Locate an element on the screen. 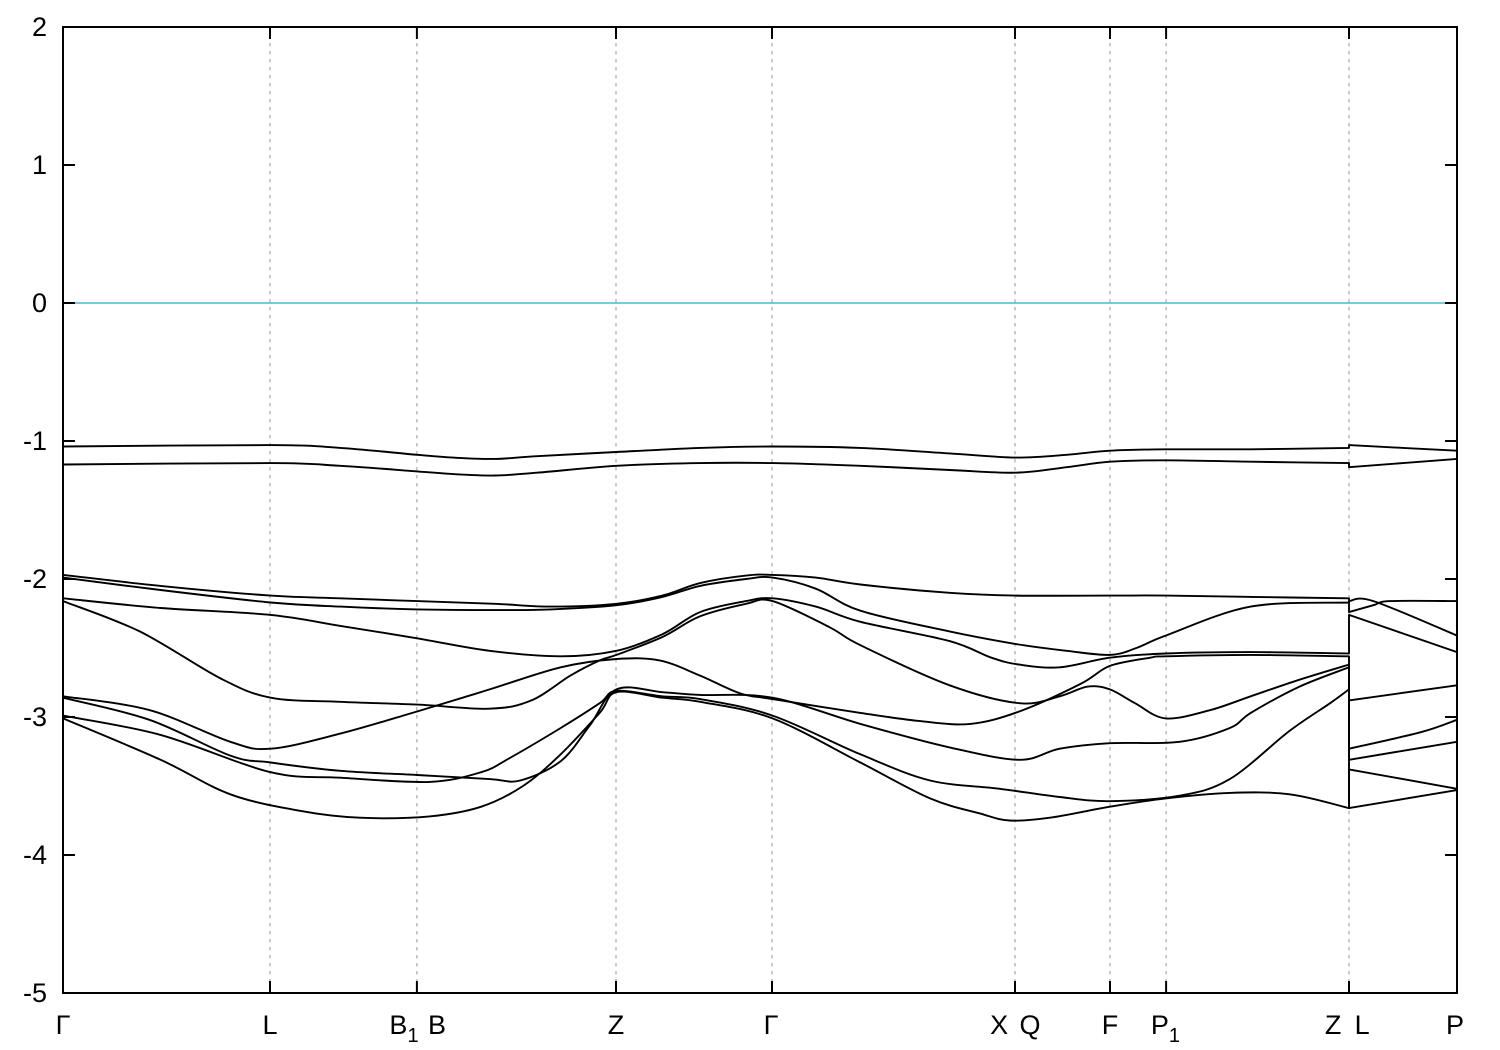 This screenshot has width=1500, height=1050. y-axis-label: -2 is located at coordinates (35, 579).